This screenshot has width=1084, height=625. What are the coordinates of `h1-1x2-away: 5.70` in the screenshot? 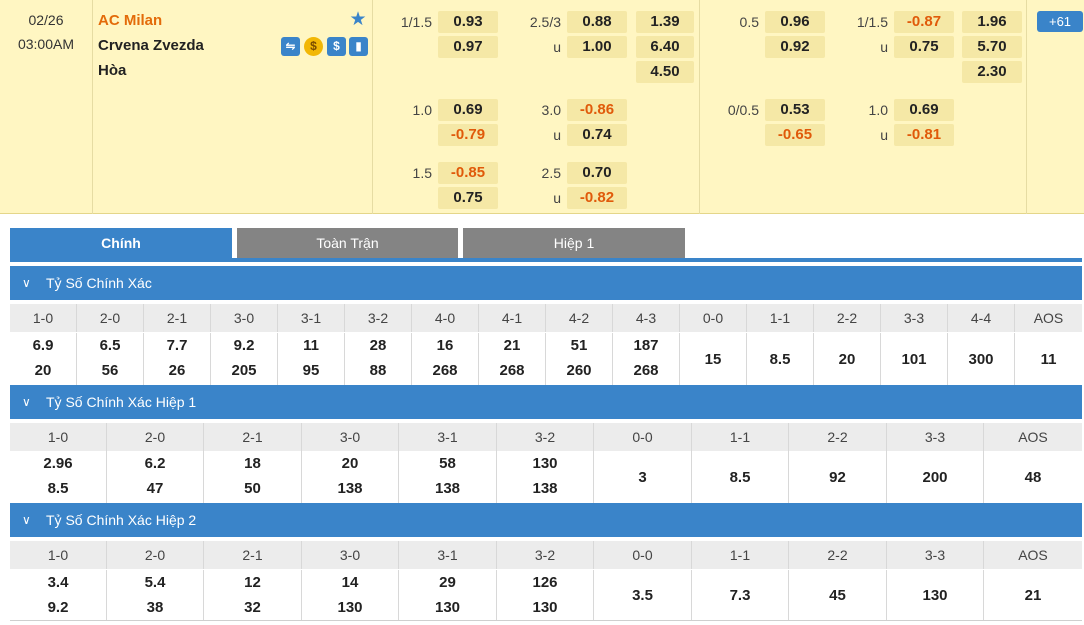 It's located at (992, 47).